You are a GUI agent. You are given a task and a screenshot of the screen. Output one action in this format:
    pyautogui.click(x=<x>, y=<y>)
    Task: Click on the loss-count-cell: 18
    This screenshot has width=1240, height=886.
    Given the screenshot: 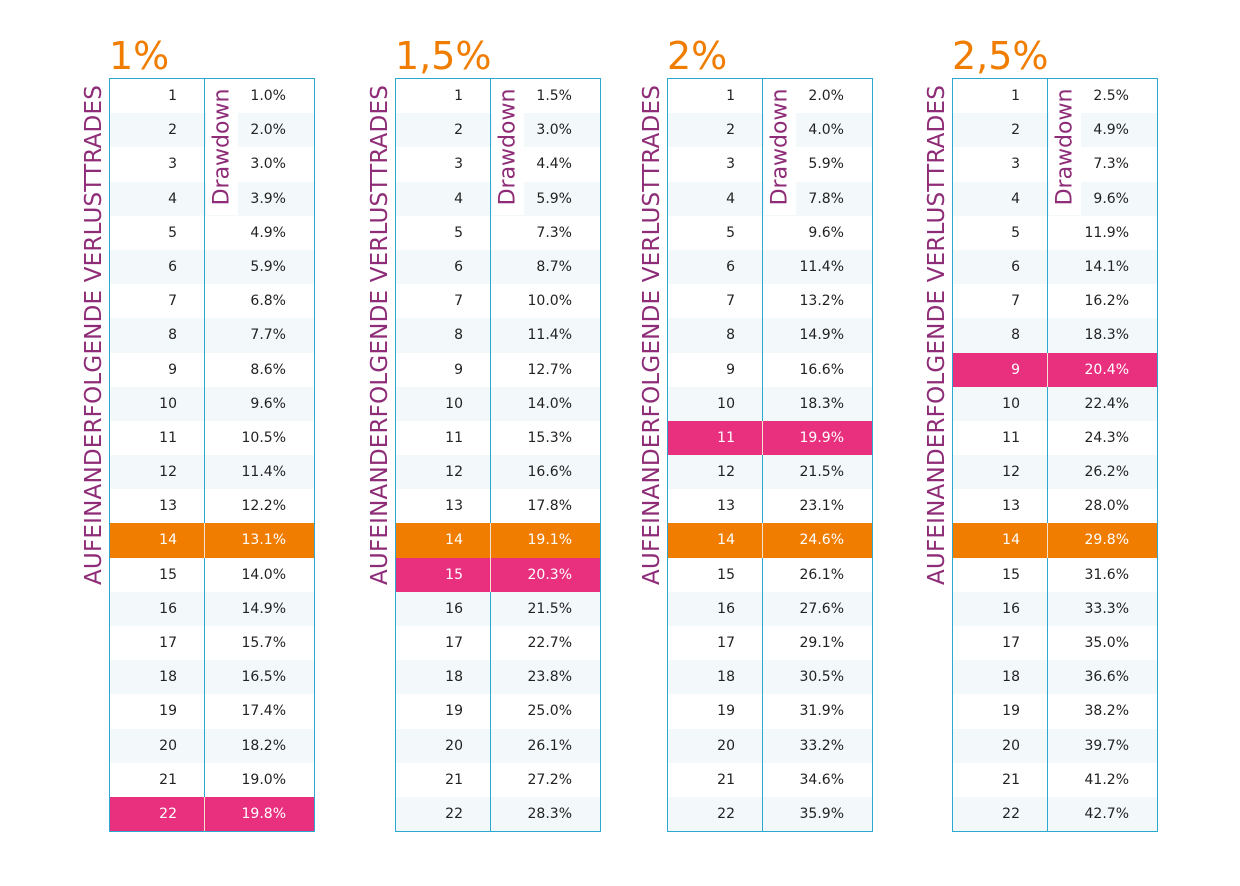 What is the action you would take?
    pyautogui.click(x=443, y=677)
    